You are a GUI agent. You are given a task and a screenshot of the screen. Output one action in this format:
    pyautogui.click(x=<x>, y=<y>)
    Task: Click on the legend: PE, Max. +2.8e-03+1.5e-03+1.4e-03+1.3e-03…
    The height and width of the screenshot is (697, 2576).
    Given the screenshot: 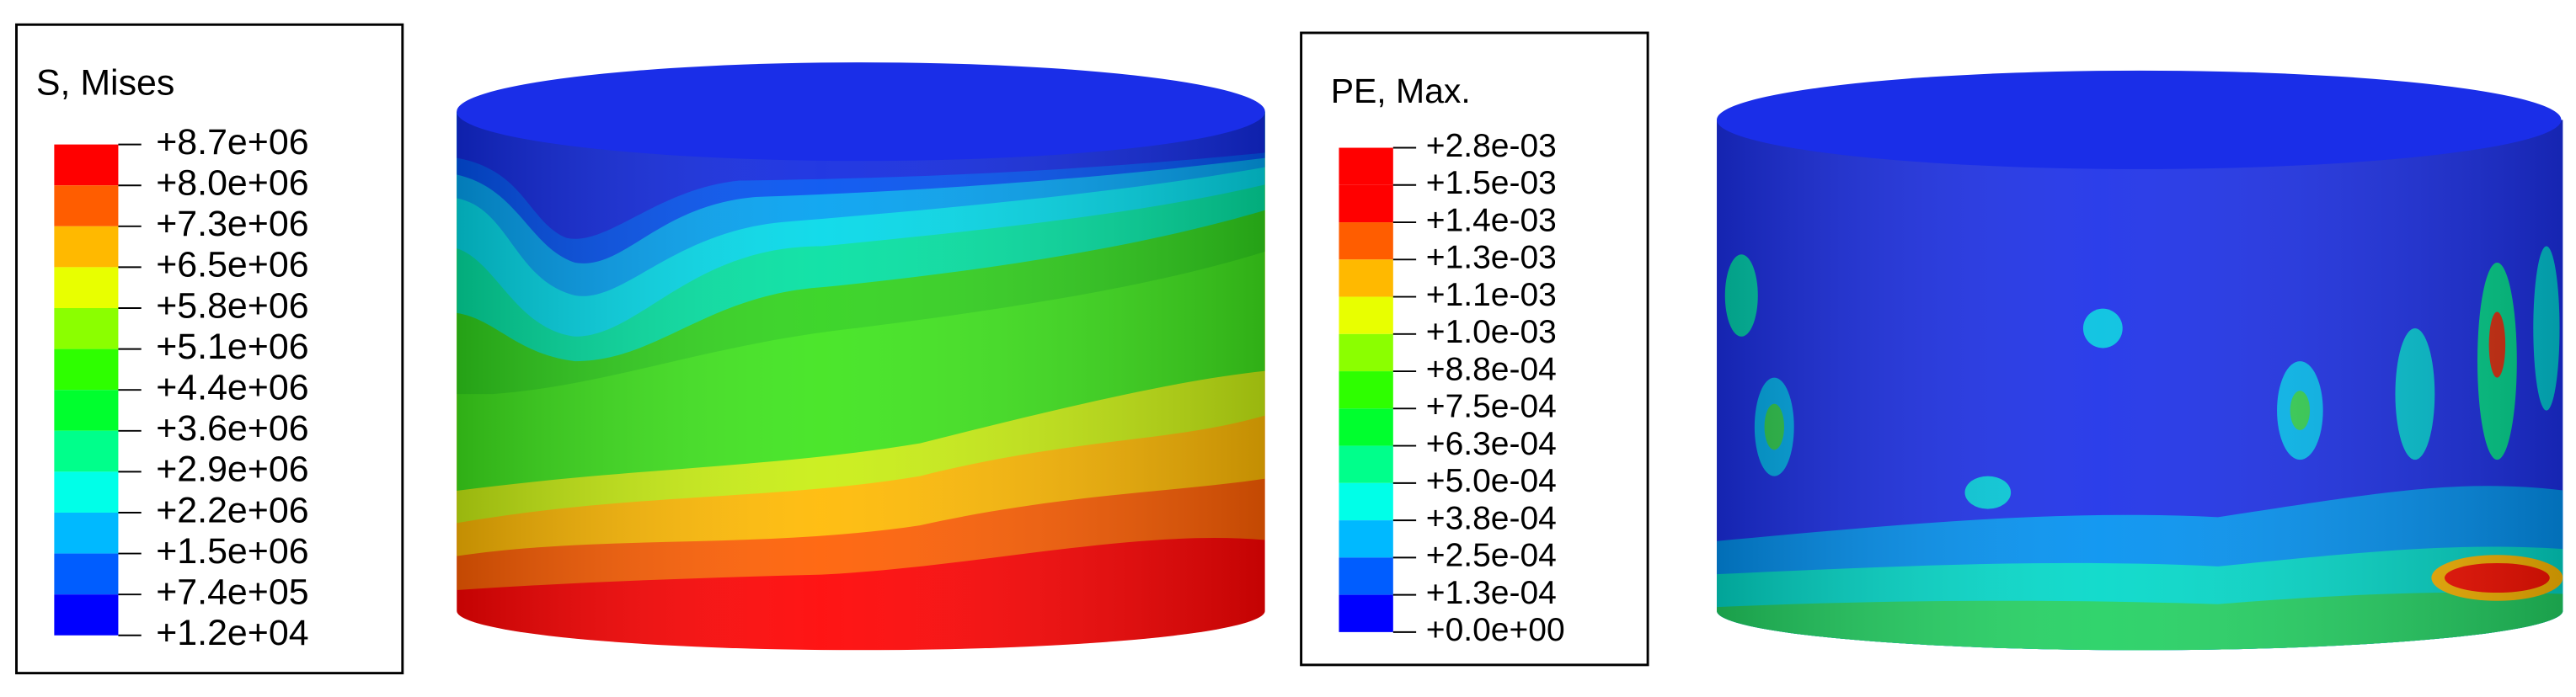 What is the action you would take?
    pyautogui.click(x=1448, y=360)
    